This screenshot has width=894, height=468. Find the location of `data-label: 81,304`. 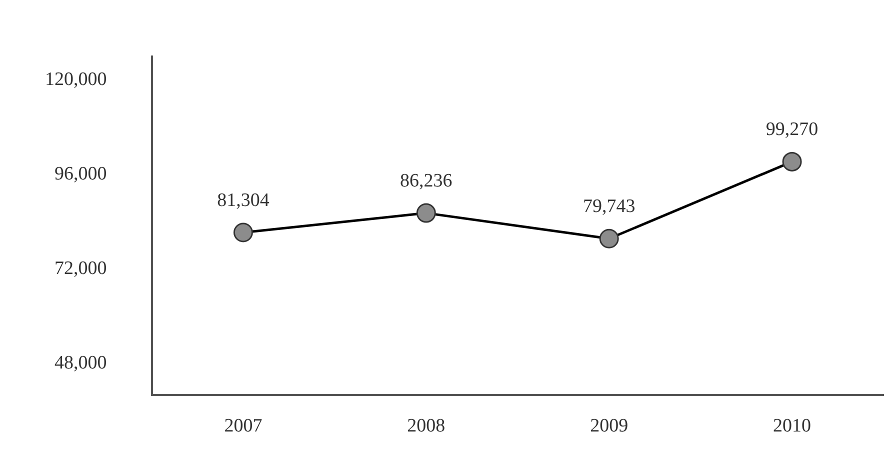

data-label: 81,304 is located at coordinates (243, 200).